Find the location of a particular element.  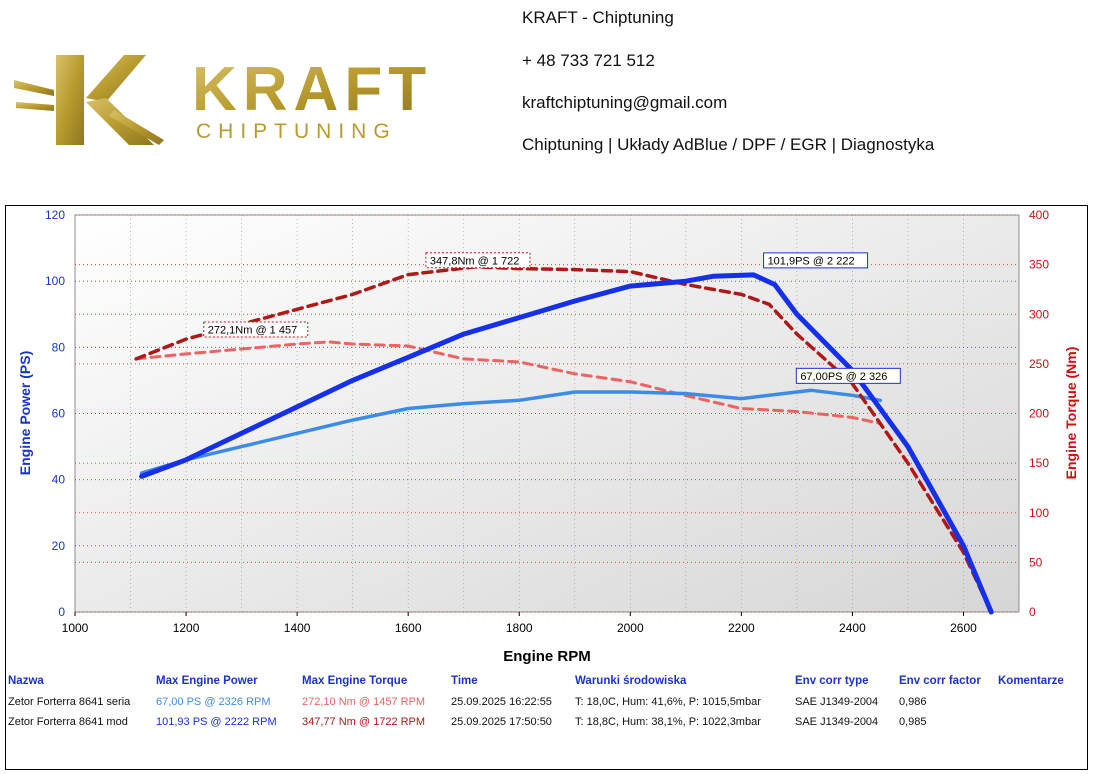

annotation-label: 101,9PS @ 2 222 is located at coordinates (811, 261).